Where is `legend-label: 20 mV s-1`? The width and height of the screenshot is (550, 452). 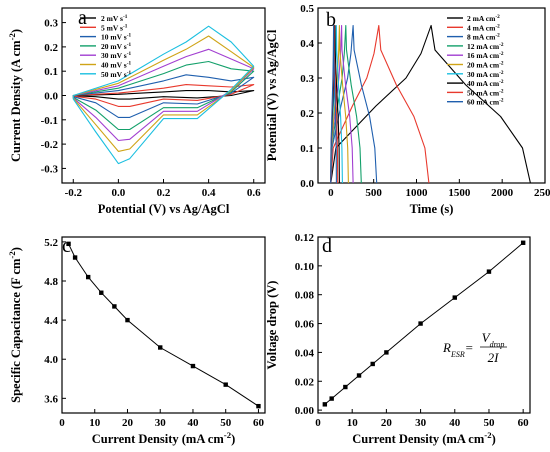
legend-label: 20 mV s-1 is located at coordinates (116, 46).